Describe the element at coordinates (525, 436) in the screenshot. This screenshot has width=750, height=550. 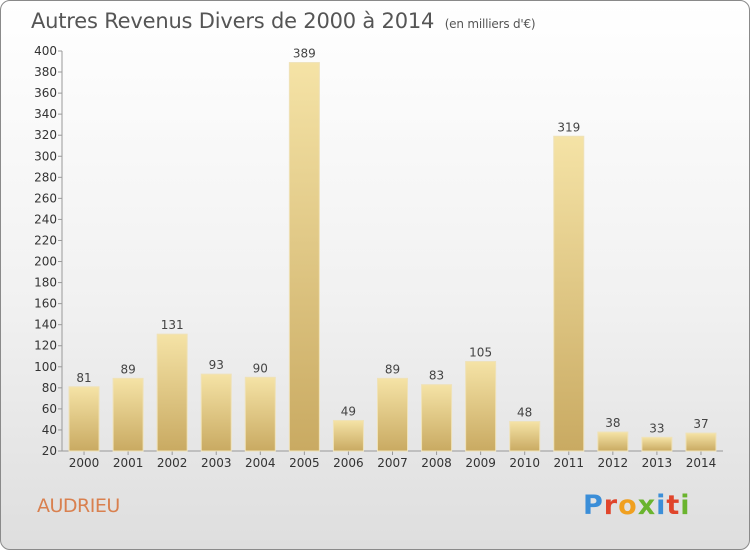
I see `bar-2010` at that location.